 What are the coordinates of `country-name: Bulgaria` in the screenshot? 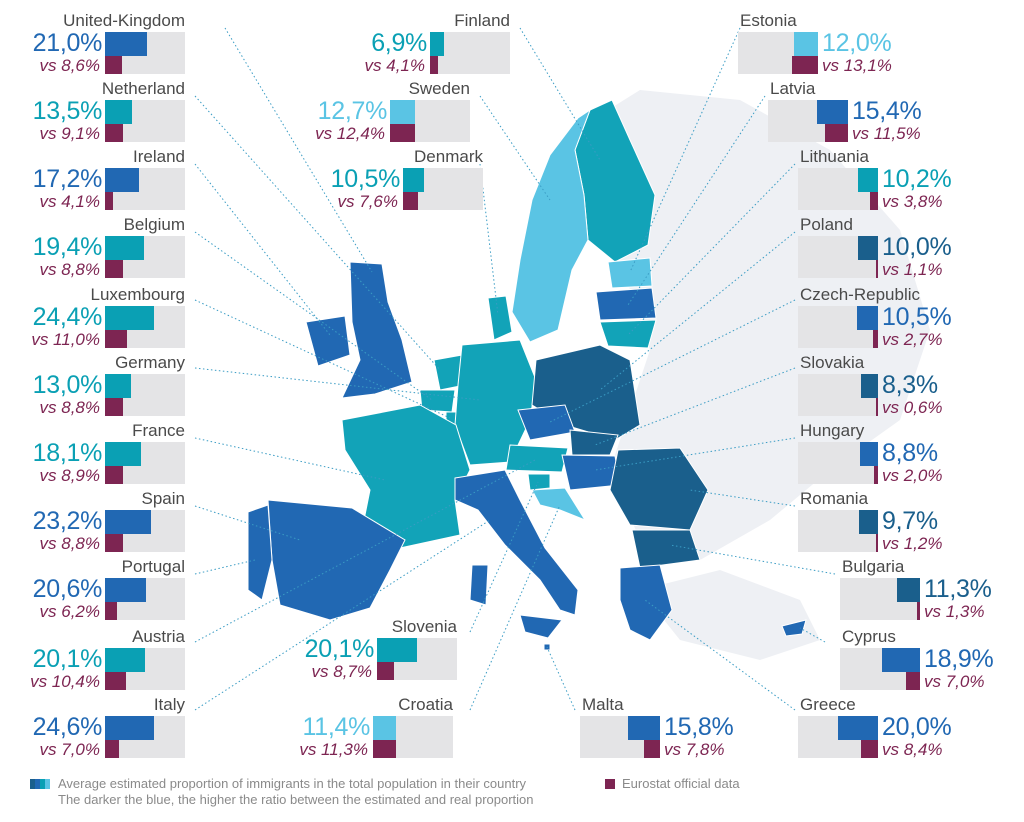 It's located at (873, 566).